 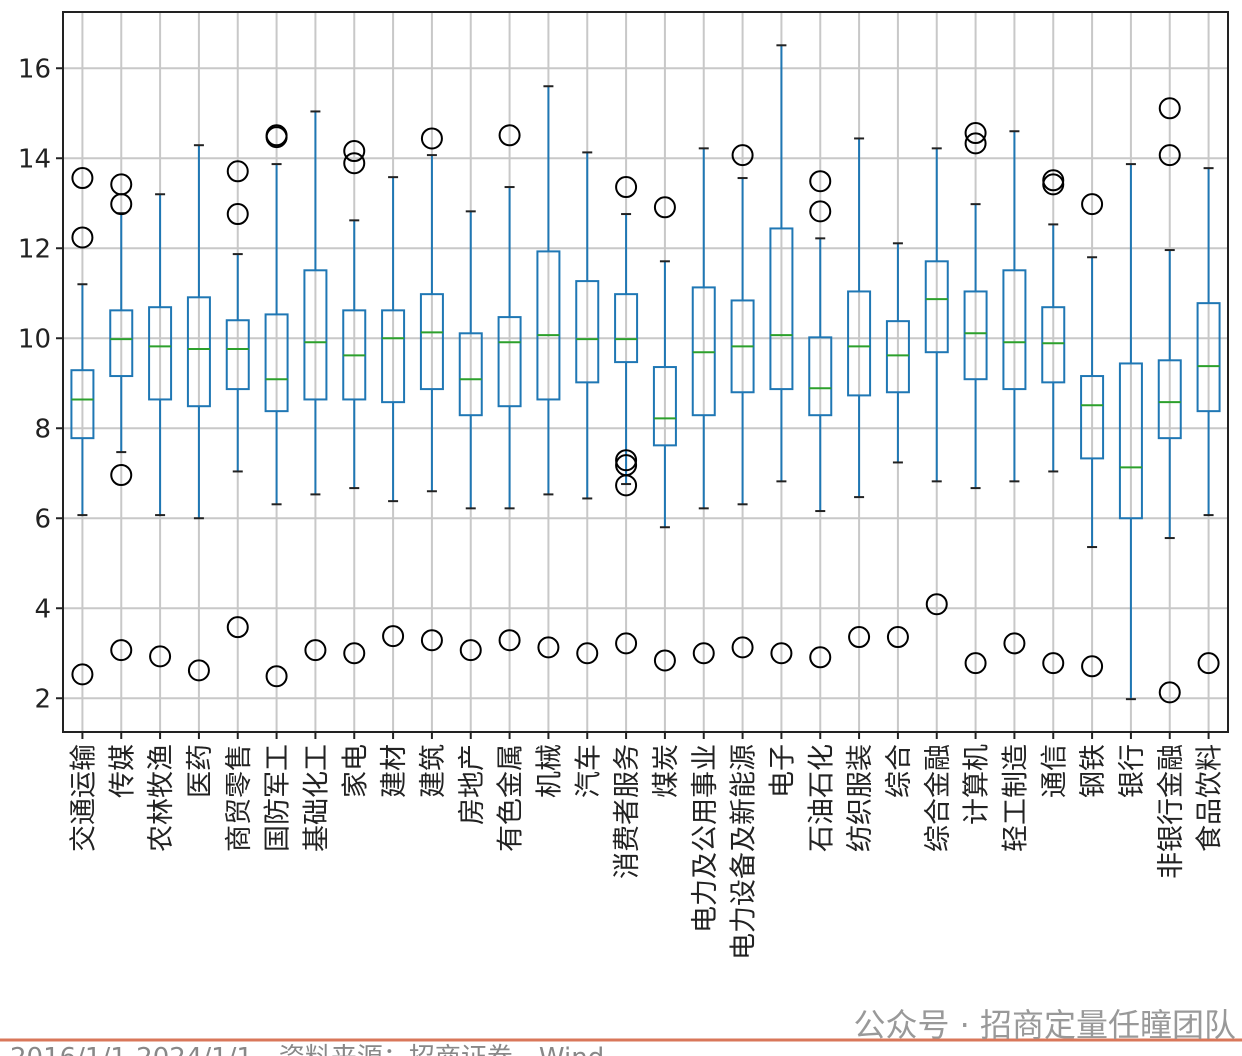 What do you see at coordinates (42, 429) in the screenshot?
I see `y-tick-label: 8` at bounding box center [42, 429].